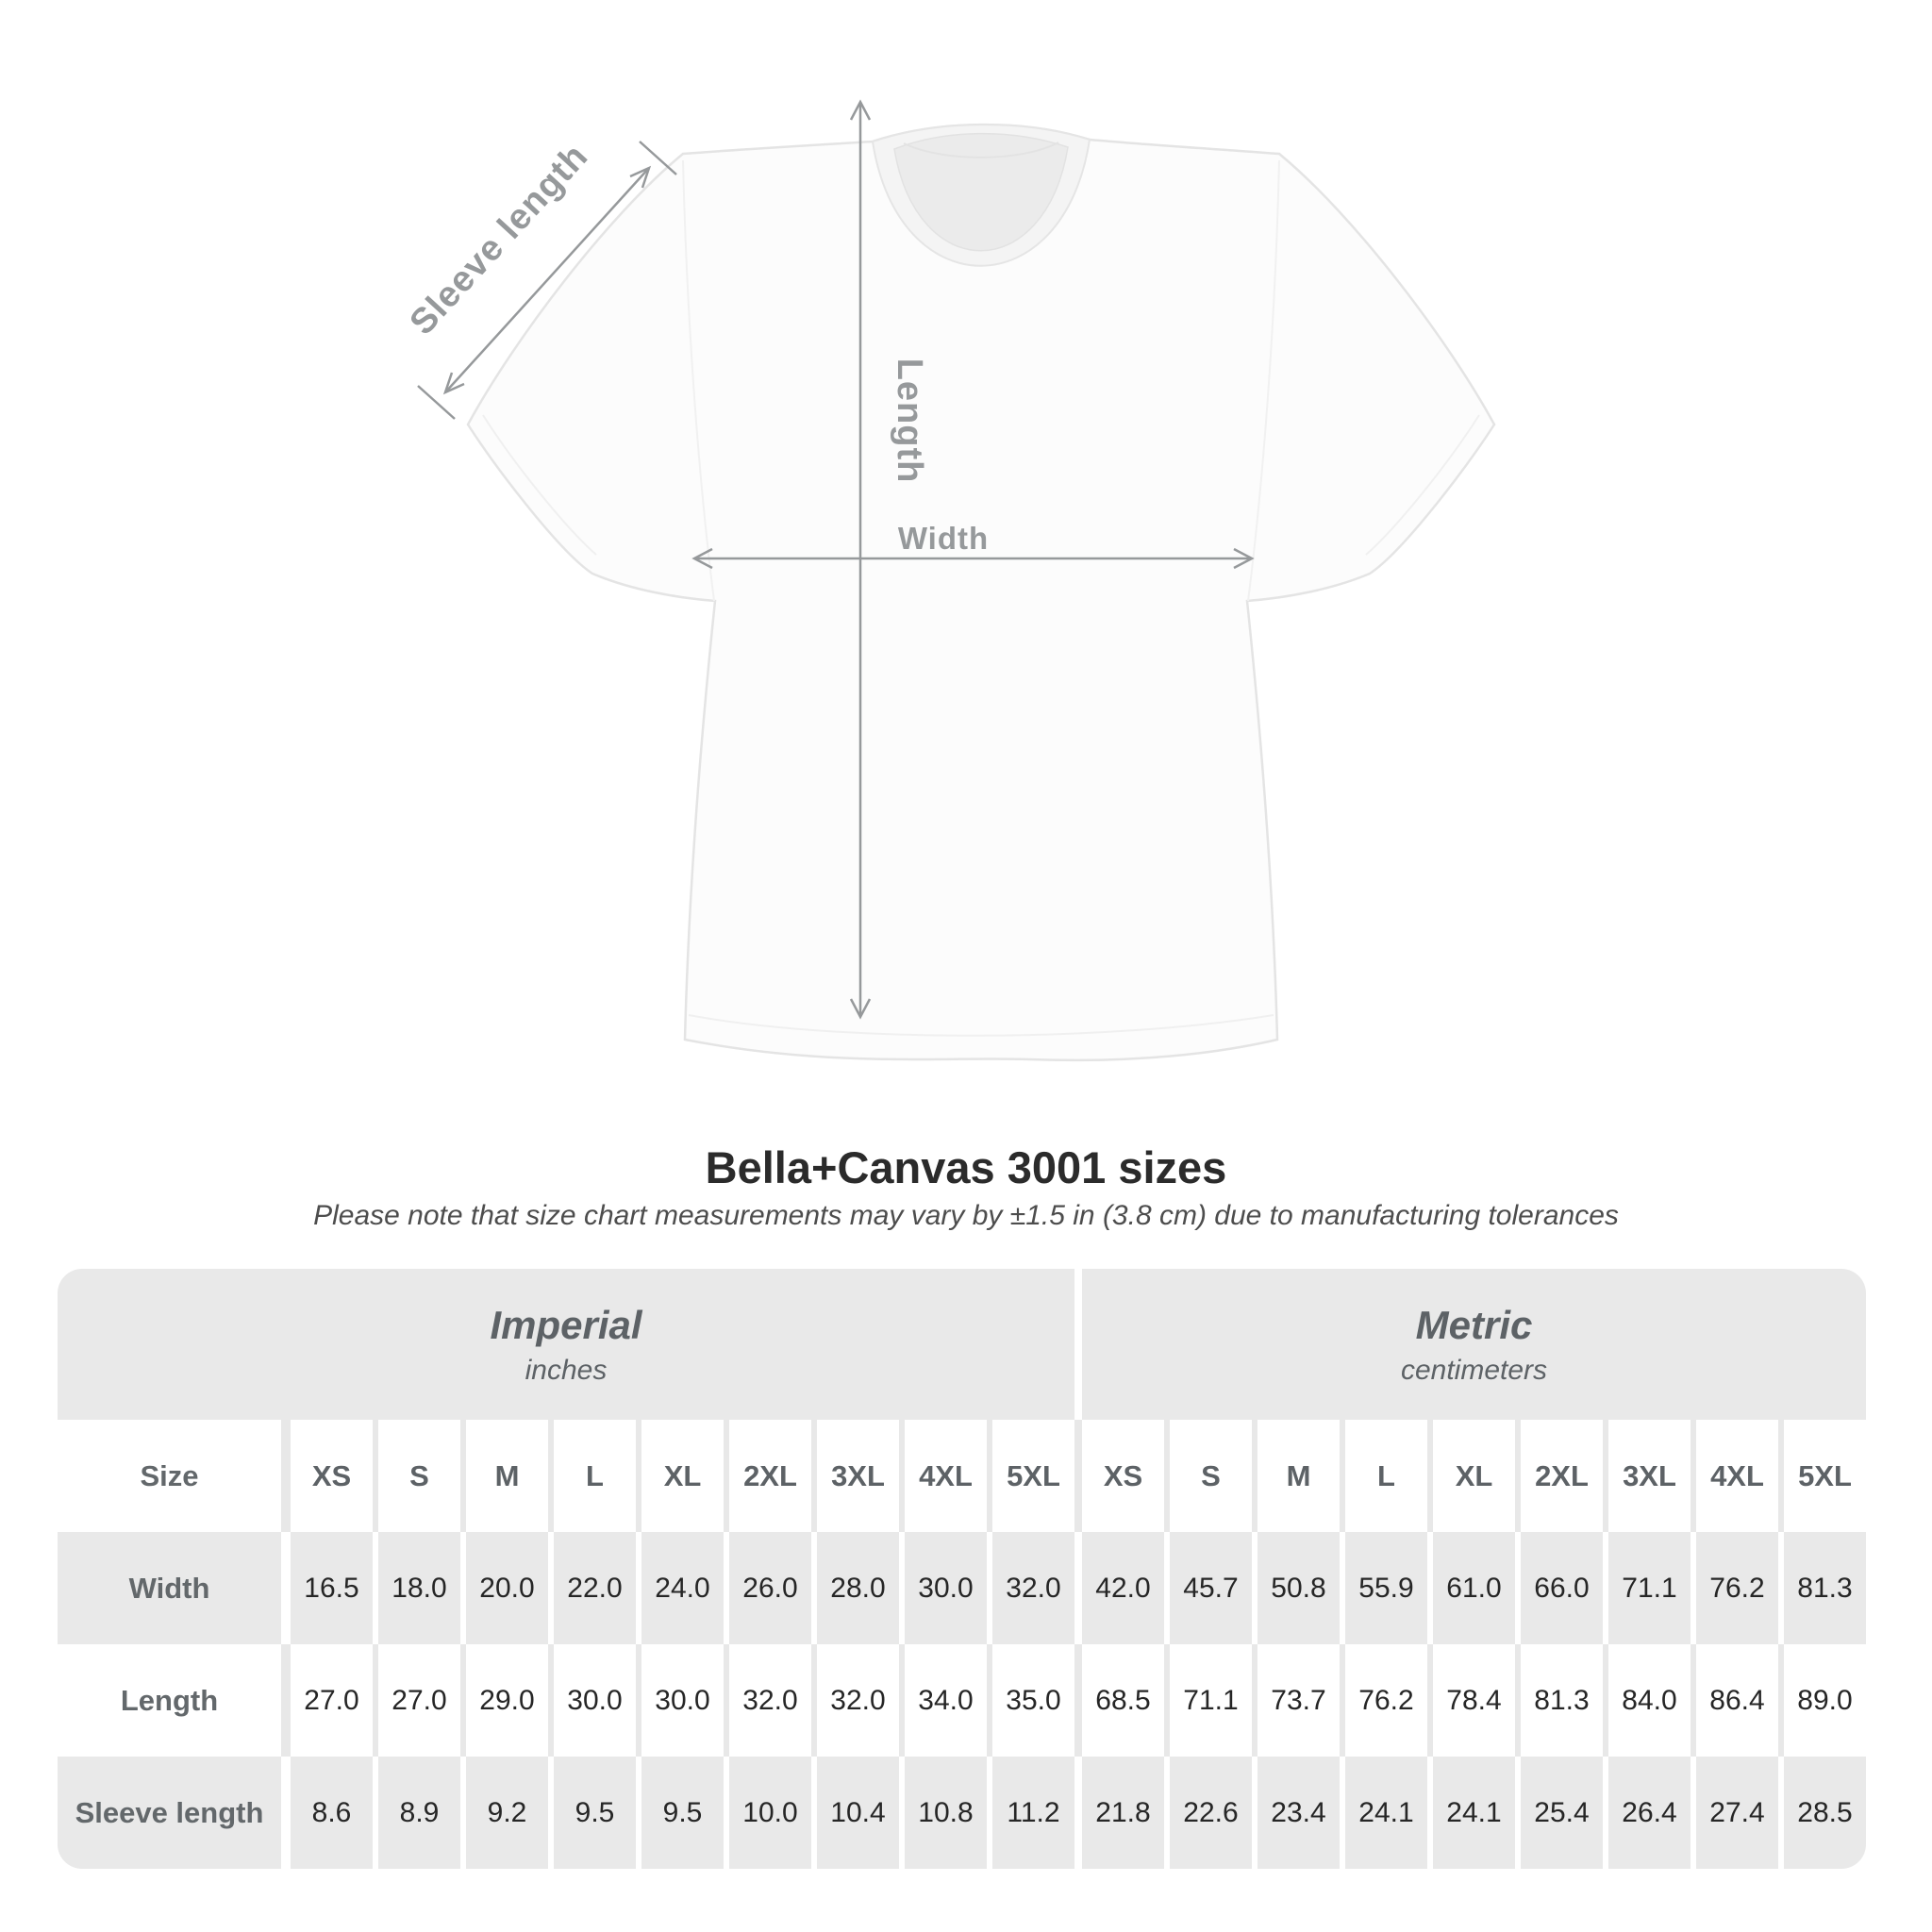 This screenshot has height=1932, width=1932. I want to click on metric-unit: centimeters, so click(1474, 1370).